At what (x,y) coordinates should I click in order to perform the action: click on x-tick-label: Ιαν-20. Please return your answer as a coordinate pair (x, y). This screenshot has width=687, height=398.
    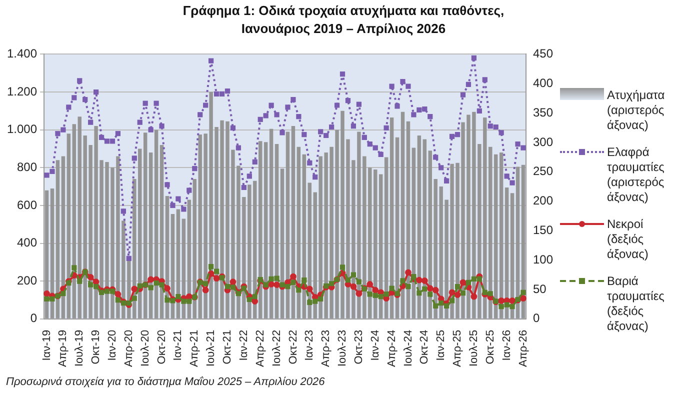
    Looking at the image, I should click on (112, 345).